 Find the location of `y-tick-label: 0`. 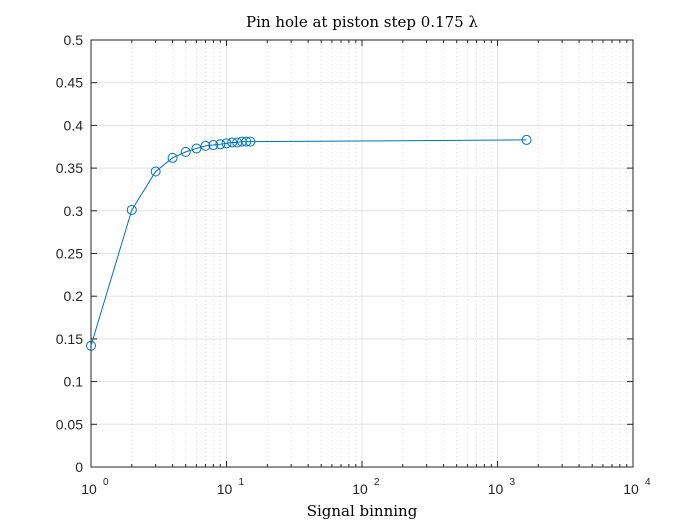

y-tick-label: 0 is located at coordinates (79, 467).